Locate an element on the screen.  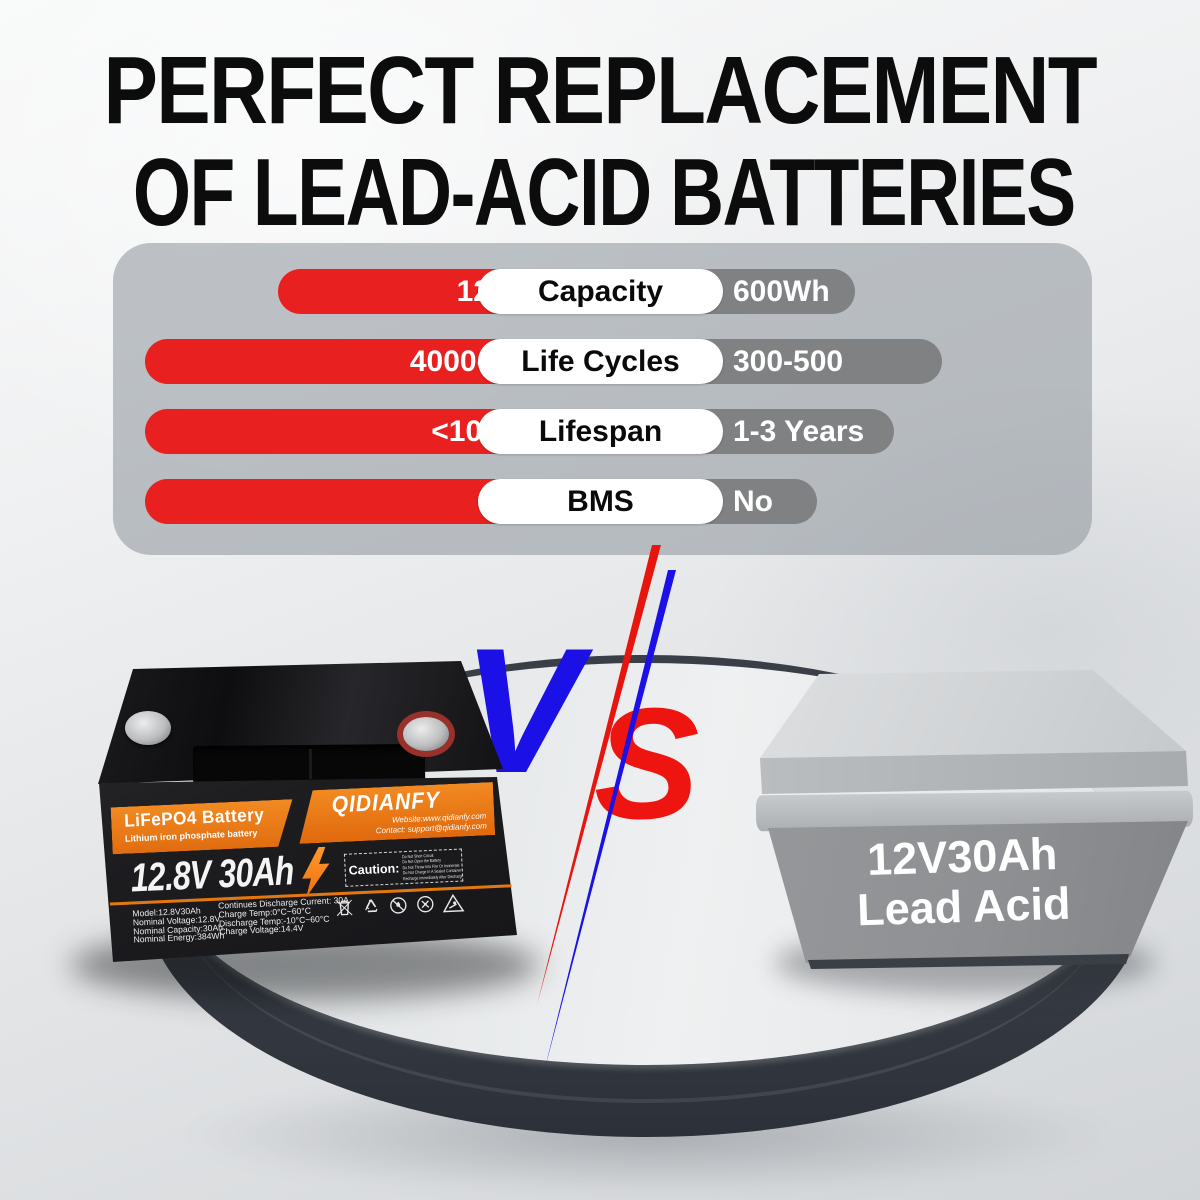
lead-acid-label: 12V30Ah Lead Acid is located at coordinates (963, 881).